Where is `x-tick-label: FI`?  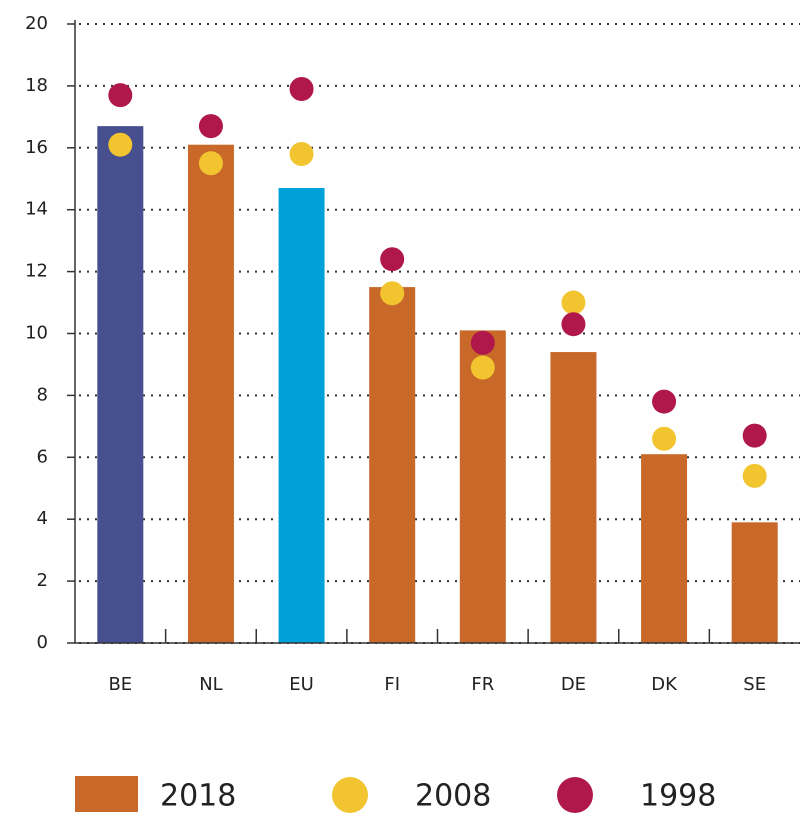 x-tick-label: FI is located at coordinates (392, 684).